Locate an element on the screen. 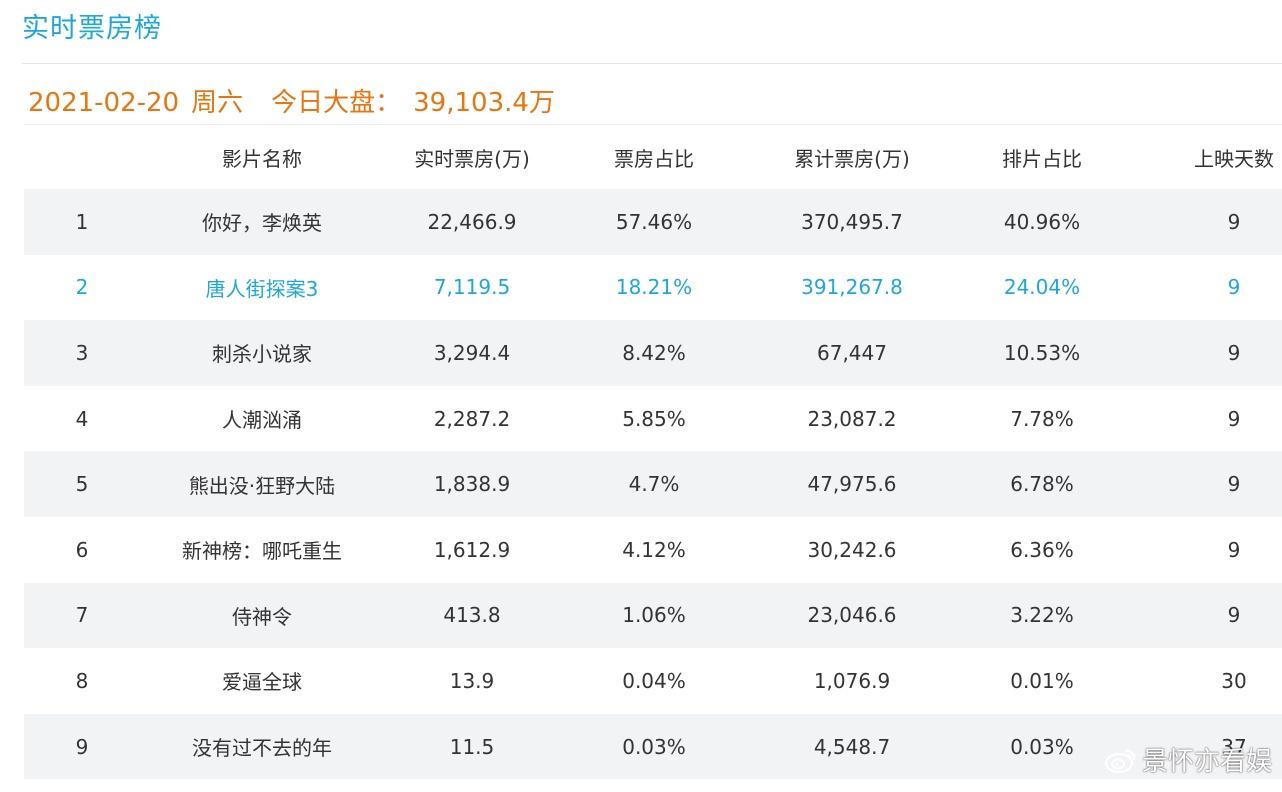 The height and width of the screenshot is (792, 1282). cell-cumulative-box-office: 4,548.7 is located at coordinates (852, 746).